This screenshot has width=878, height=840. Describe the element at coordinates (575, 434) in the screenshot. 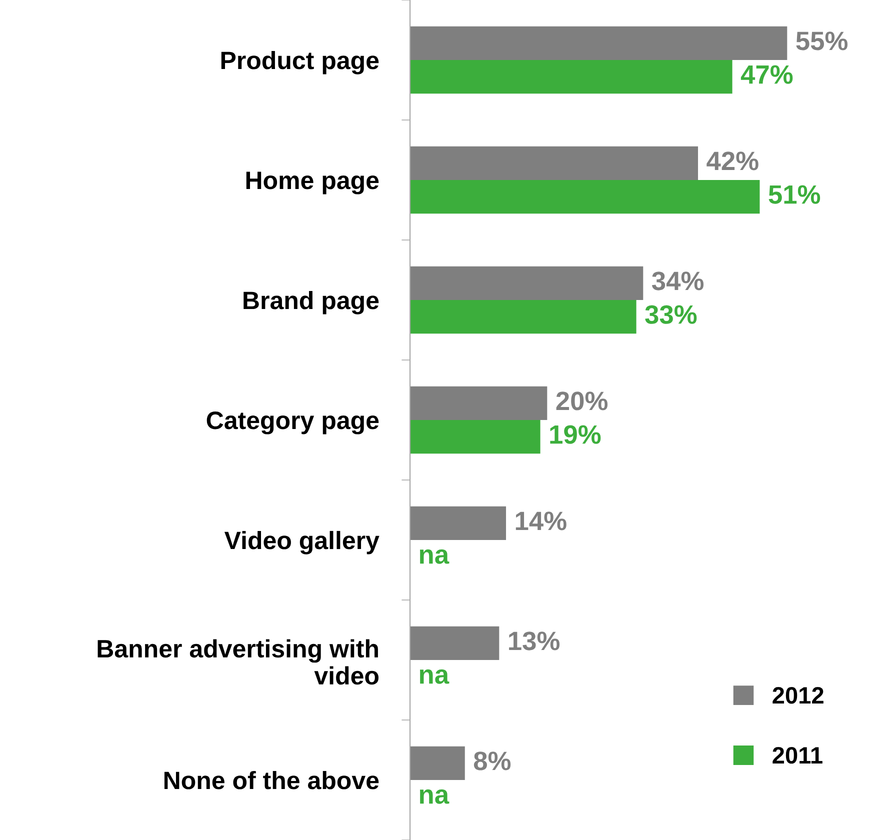

I see `data-label: 19%` at that location.